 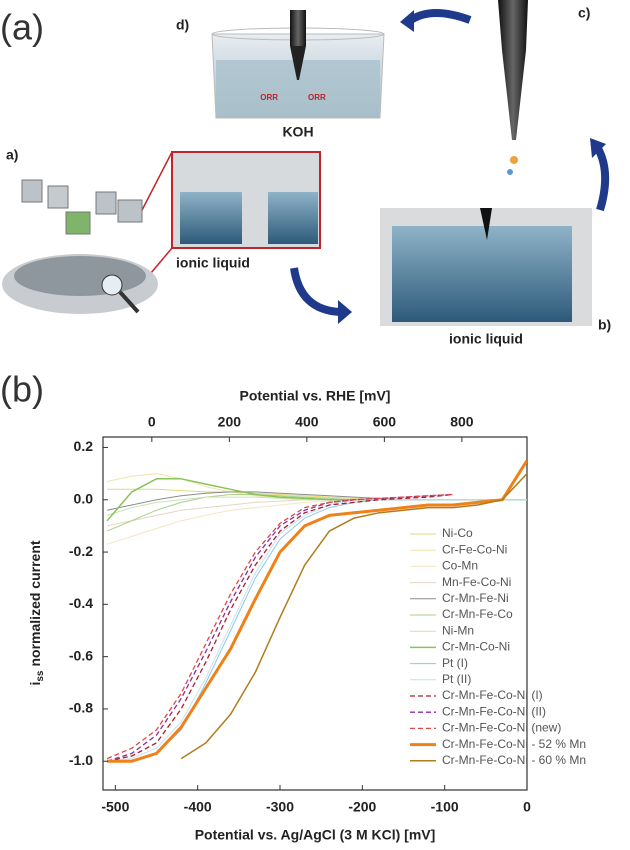 I want to click on legend-label: Cr-Mn-Co-Ni, so click(x=476, y=647).